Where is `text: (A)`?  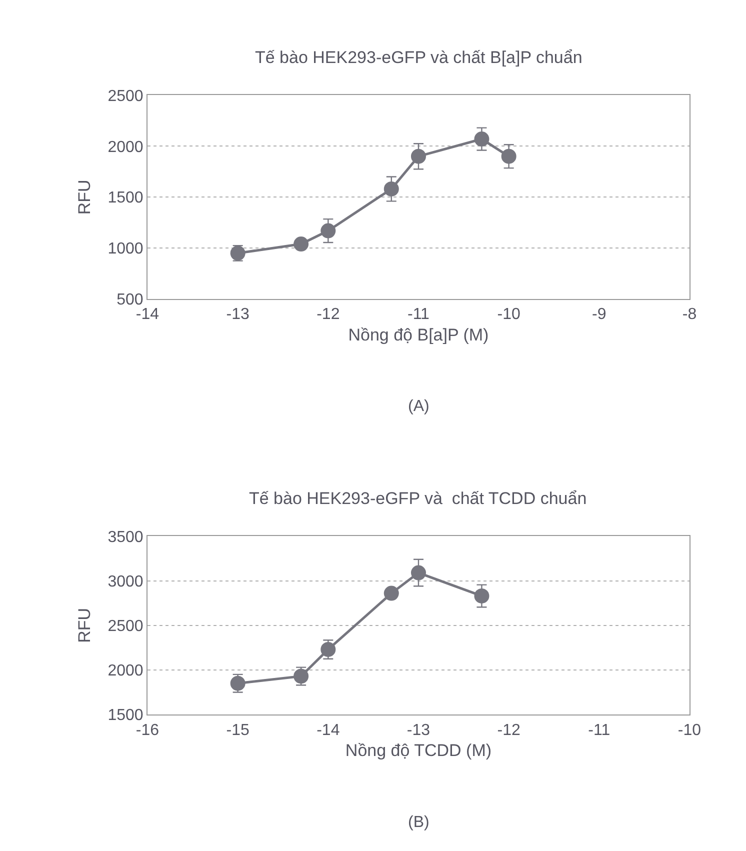
text: (A) is located at coordinates (419, 406).